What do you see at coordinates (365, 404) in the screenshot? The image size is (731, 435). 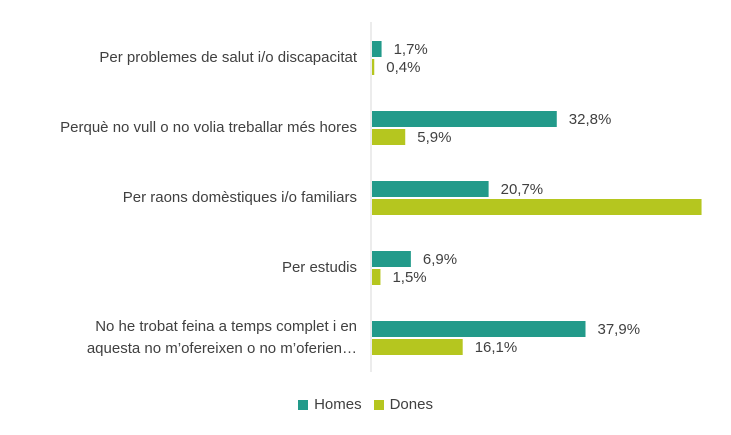 I see `legend: Homes Dones` at bounding box center [365, 404].